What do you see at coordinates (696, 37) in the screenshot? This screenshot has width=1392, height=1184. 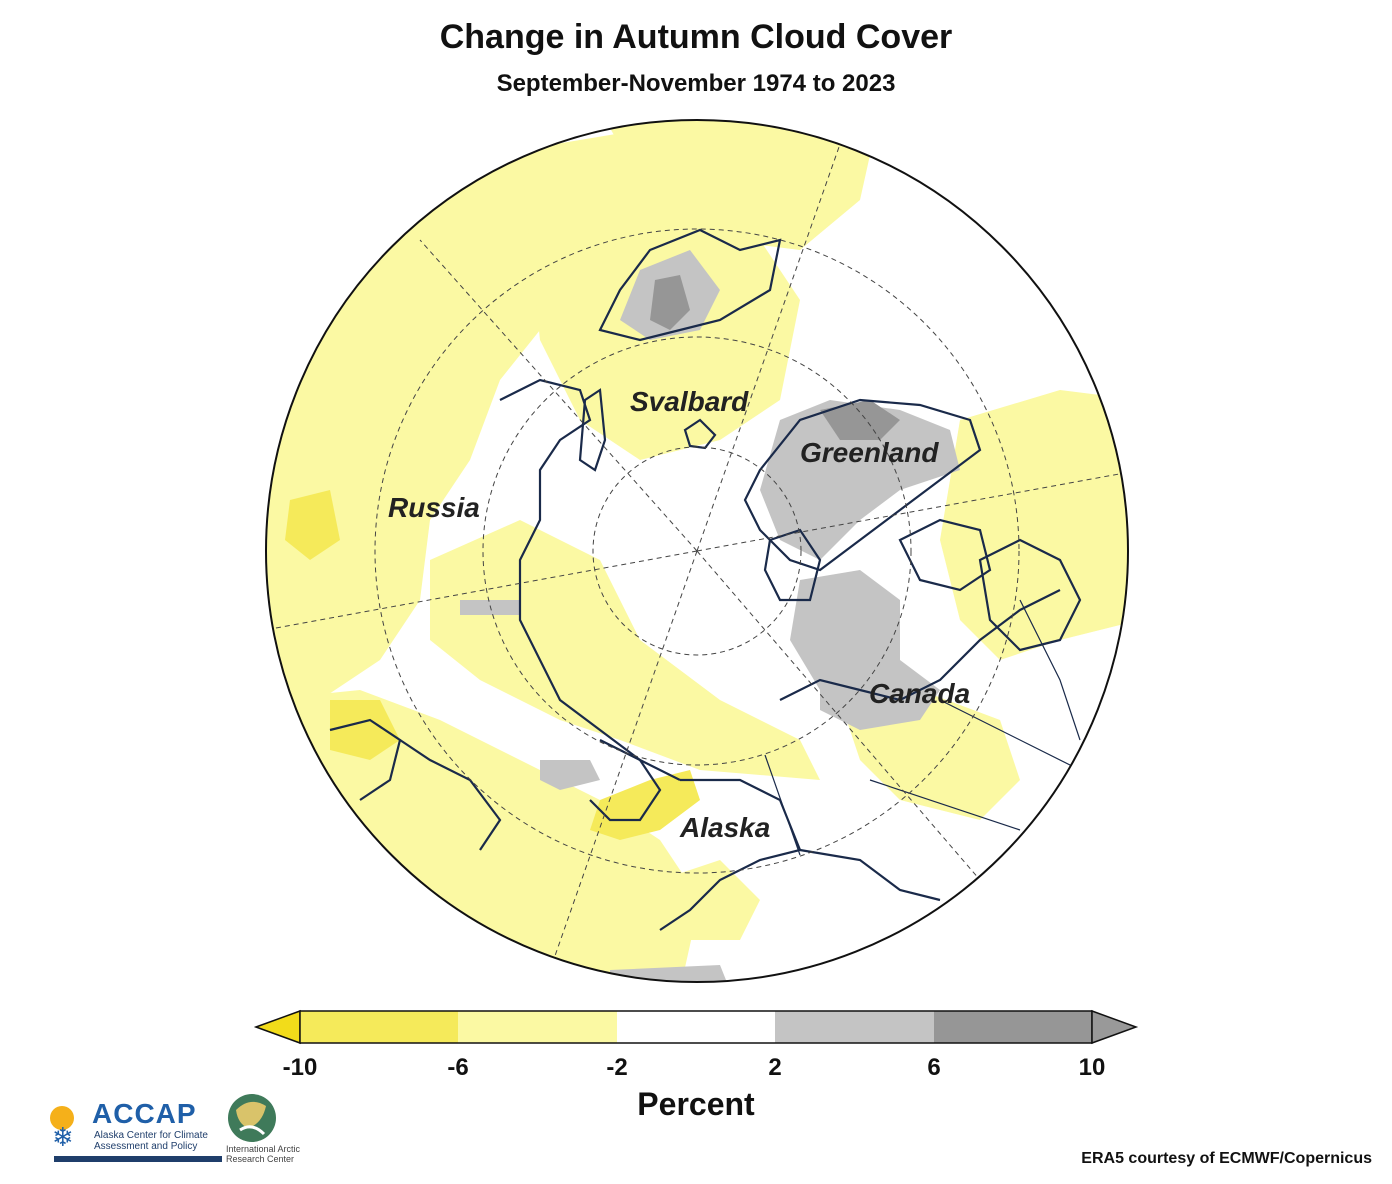 I see `map-title: Change in Autumn Cloud Cover` at bounding box center [696, 37].